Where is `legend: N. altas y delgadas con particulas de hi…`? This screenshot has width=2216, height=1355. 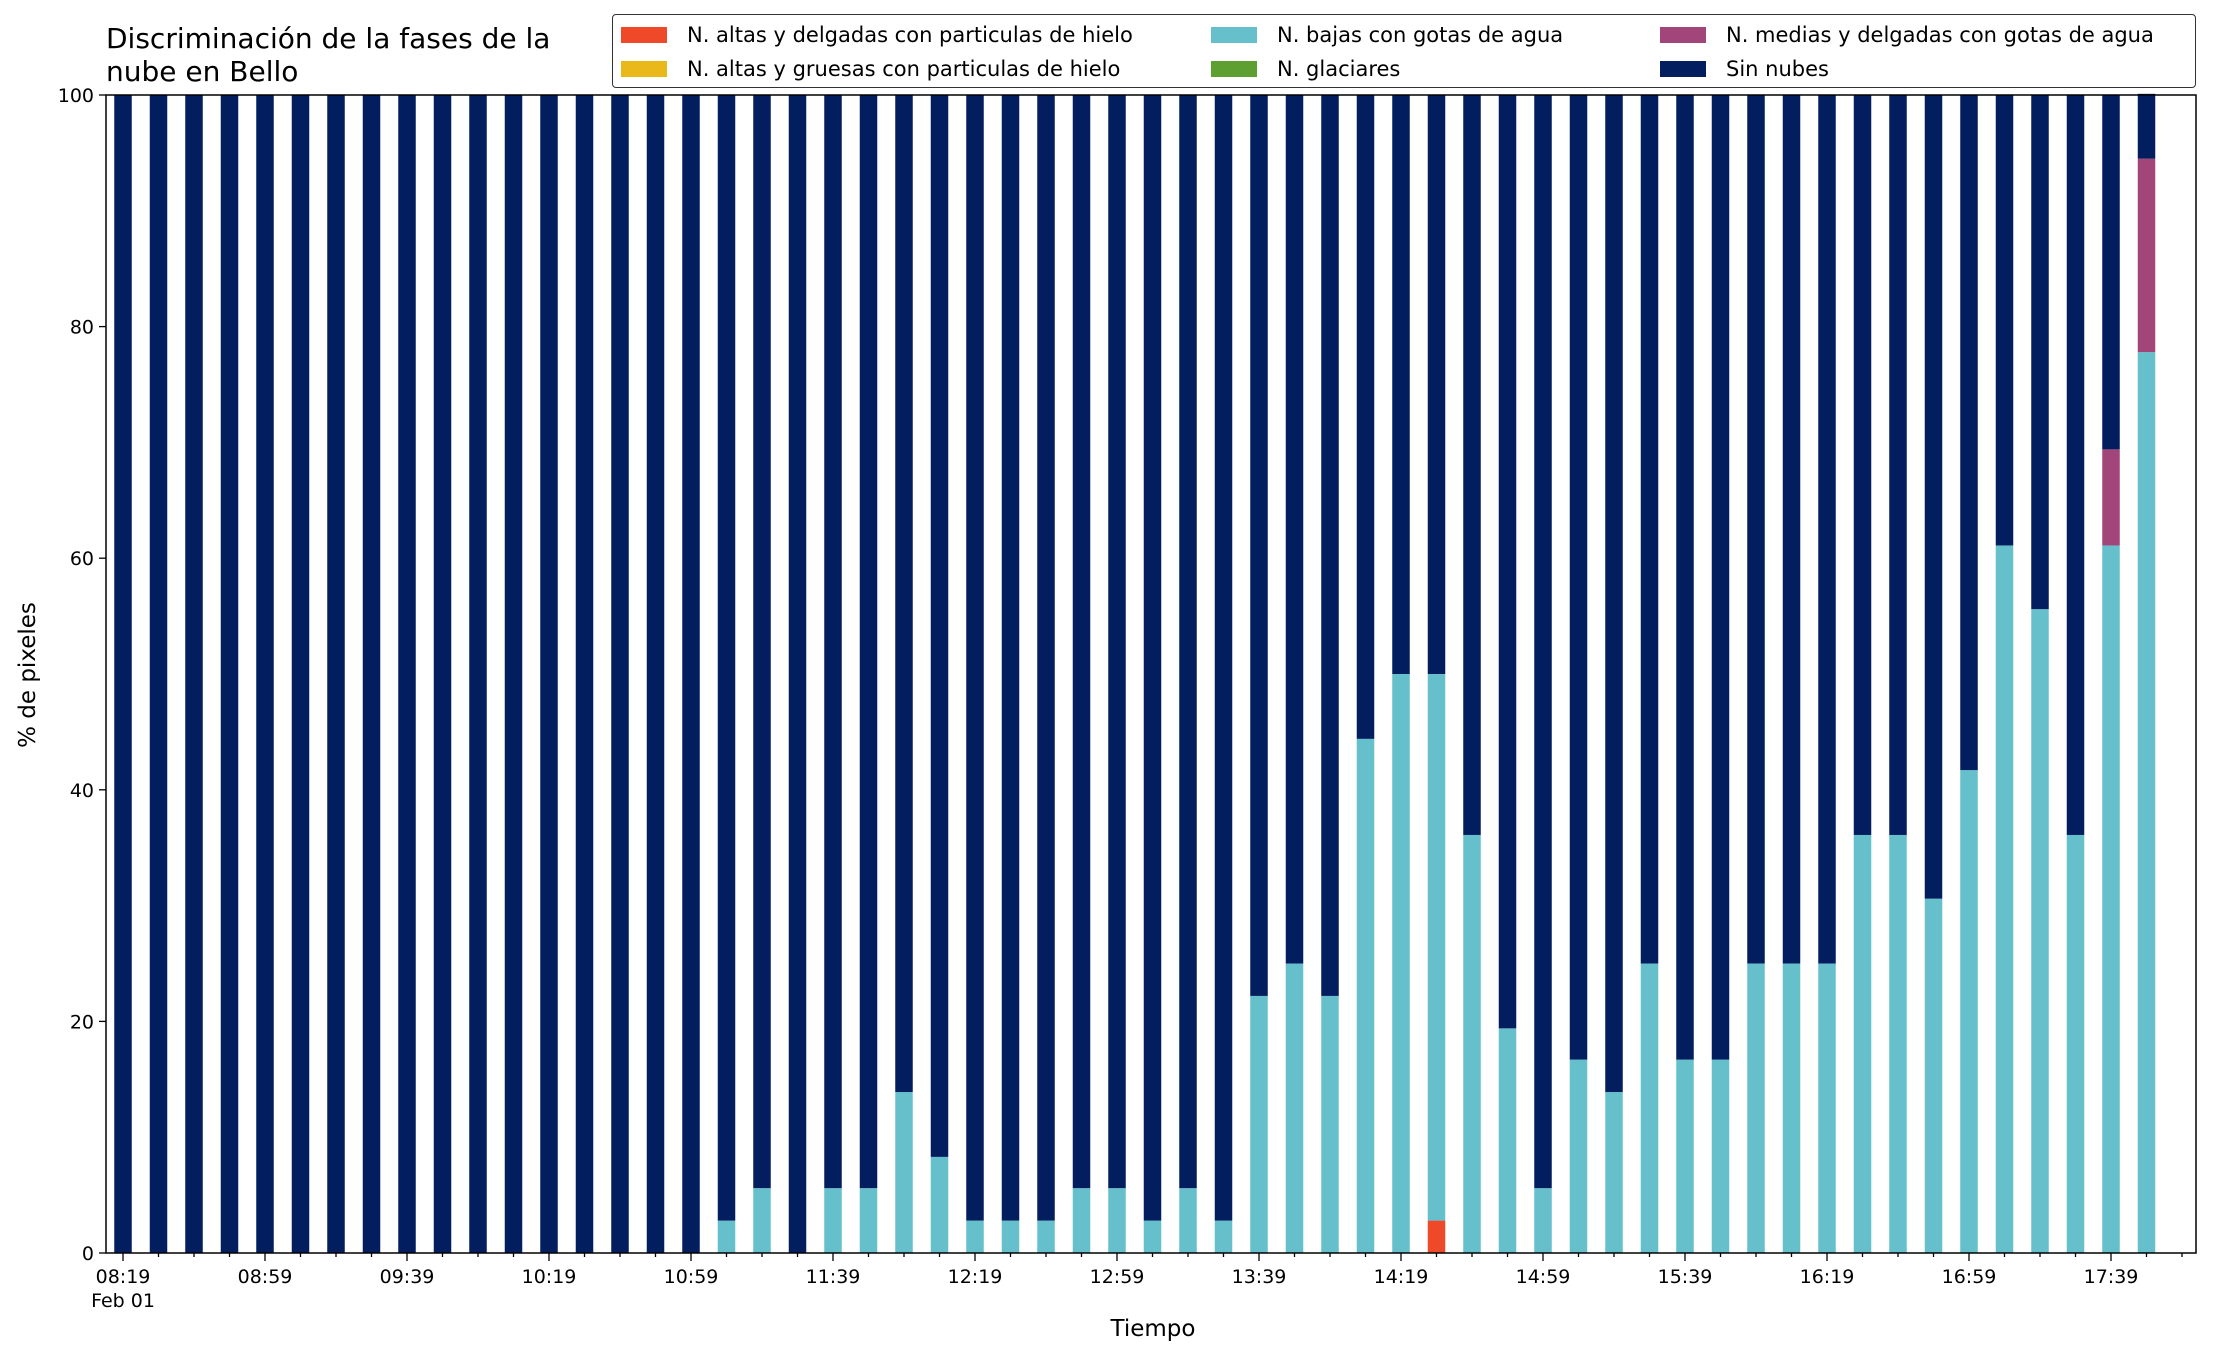 legend: N. altas y delgadas con particulas de hi… is located at coordinates (1404, 51).